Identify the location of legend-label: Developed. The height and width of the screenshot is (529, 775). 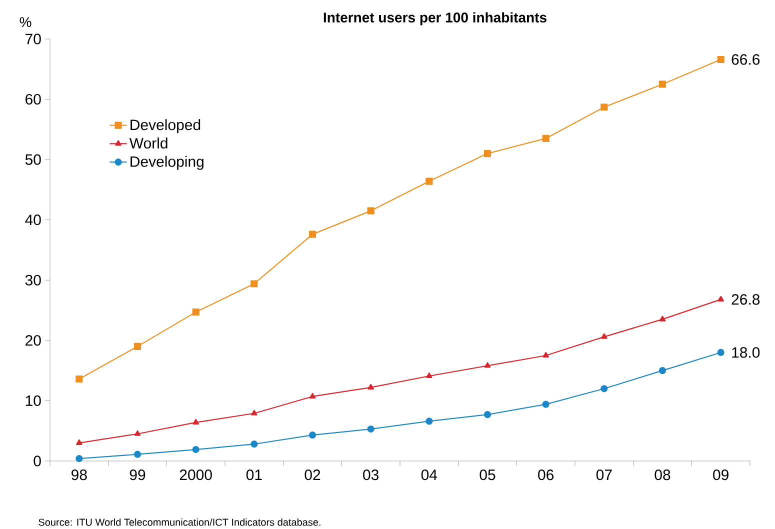
(165, 126).